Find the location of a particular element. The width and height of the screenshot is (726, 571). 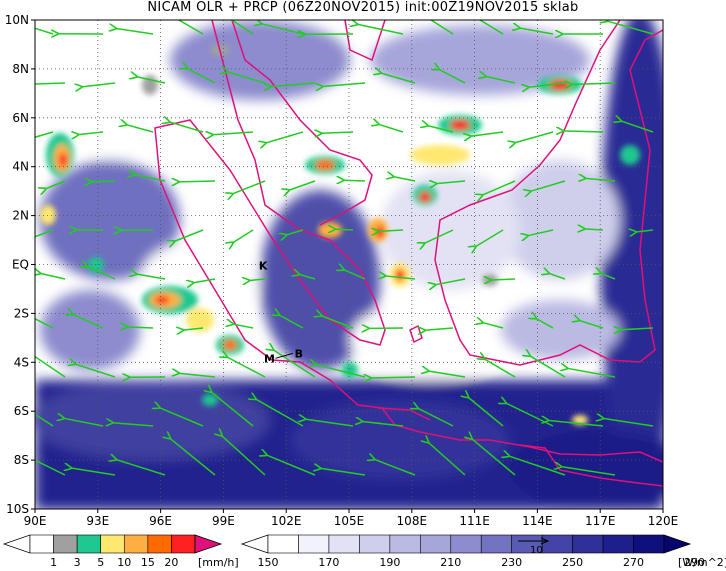

y-tick-label: 8N is located at coordinates (20, 69).